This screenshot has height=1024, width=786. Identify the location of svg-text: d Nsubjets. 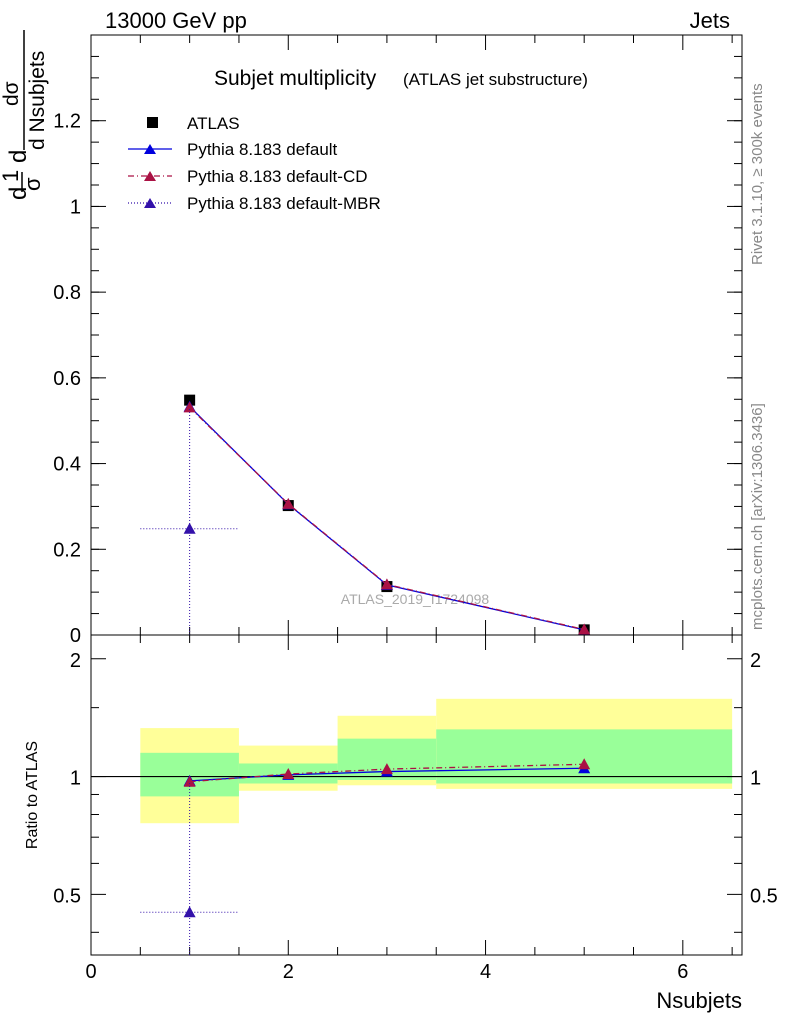
(37, 100).